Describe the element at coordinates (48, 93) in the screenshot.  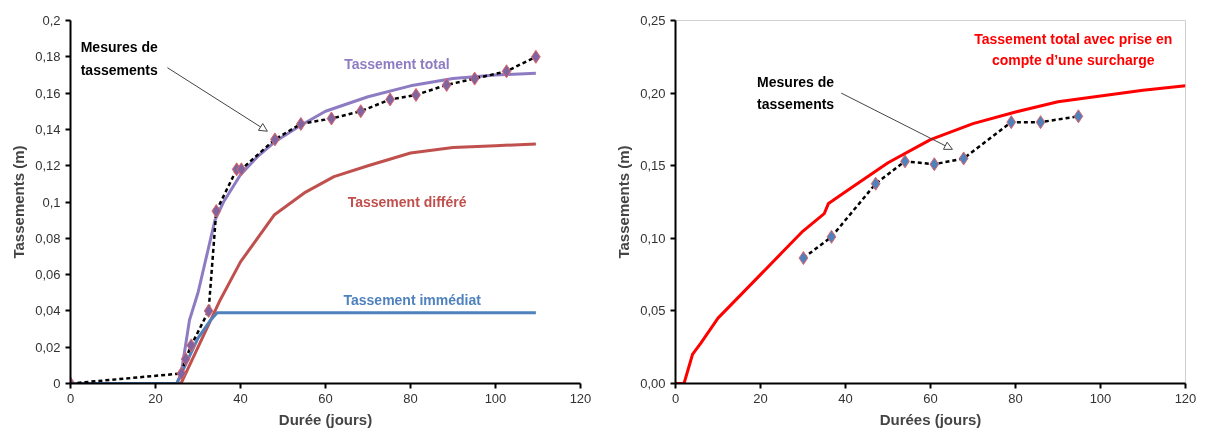
I see `y-tick-label: 0,16` at that location.